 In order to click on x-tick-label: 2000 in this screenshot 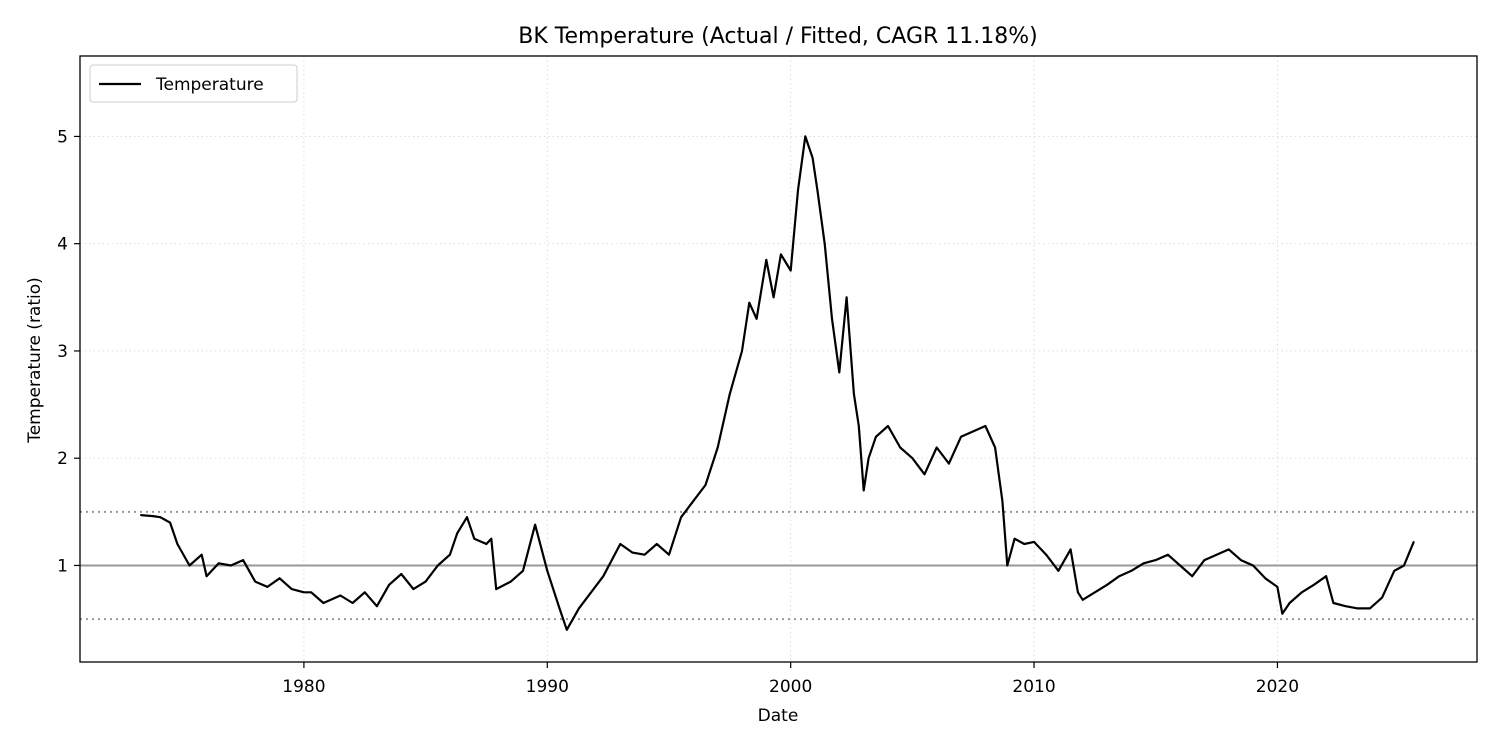, I will do `click(790, 687)`.